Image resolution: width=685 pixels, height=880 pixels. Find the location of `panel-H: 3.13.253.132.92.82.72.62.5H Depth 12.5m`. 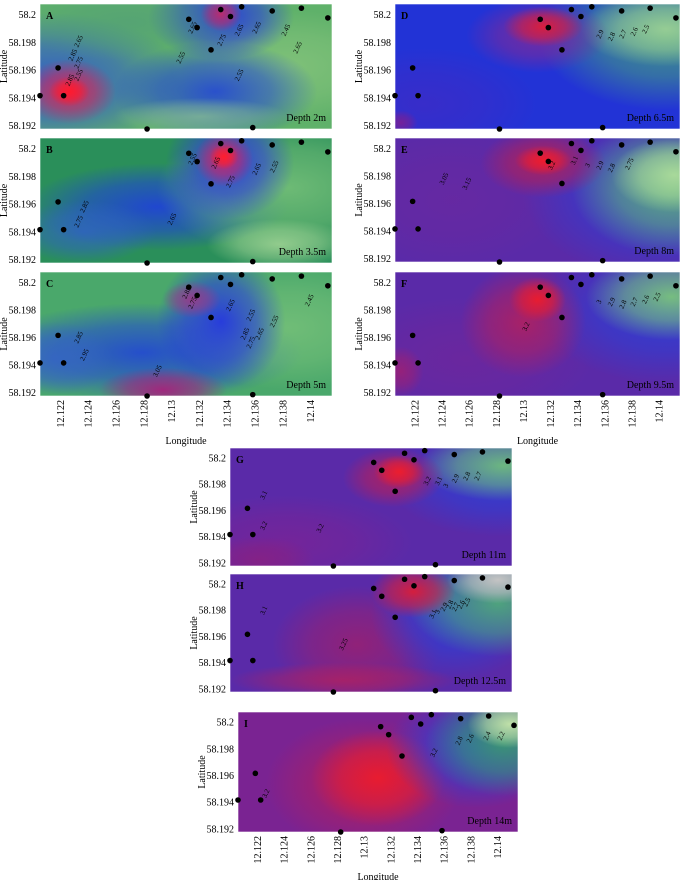

panel-H: 3.13.253.132.92.82.72.62.5H Depth 12.5m is located at coordinates (370, 634).